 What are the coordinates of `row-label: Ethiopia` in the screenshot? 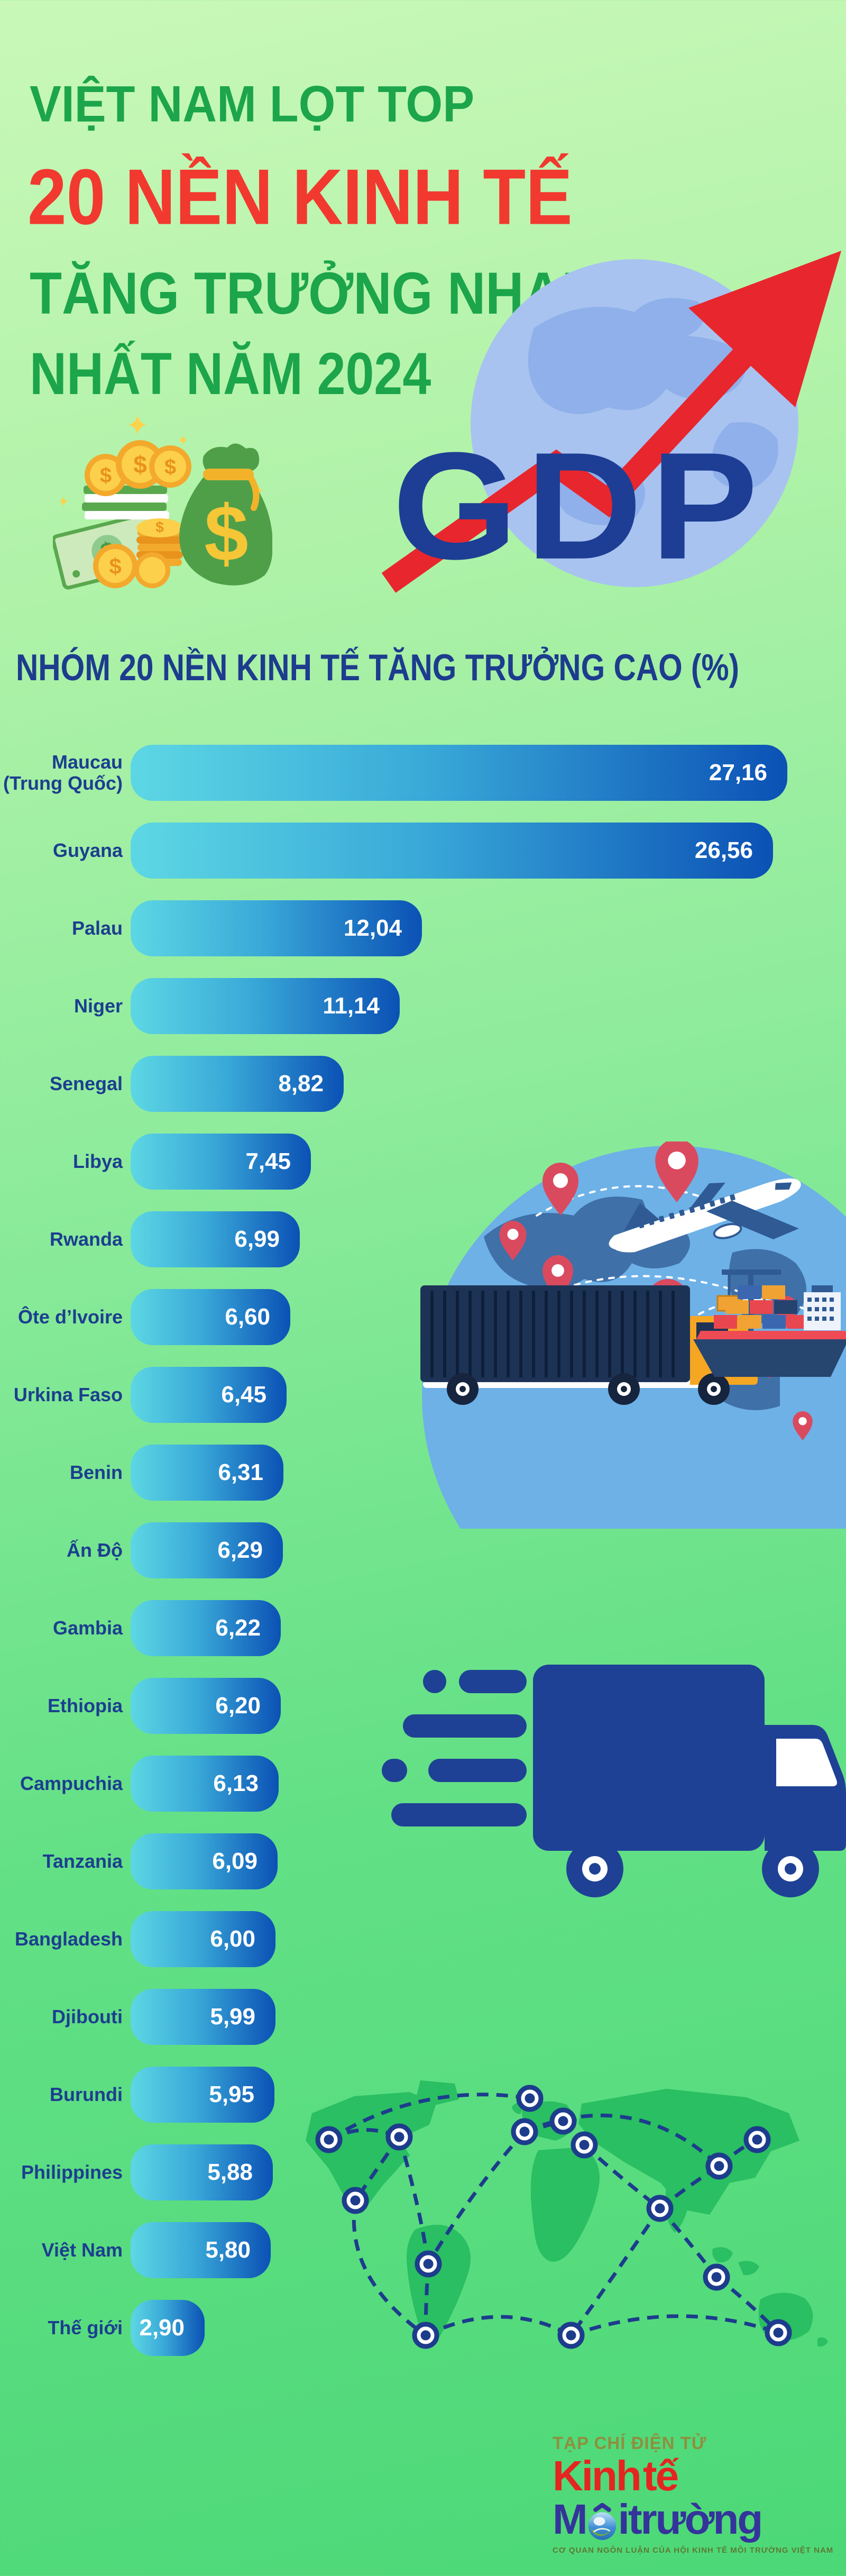 It's located at (86, 1705).